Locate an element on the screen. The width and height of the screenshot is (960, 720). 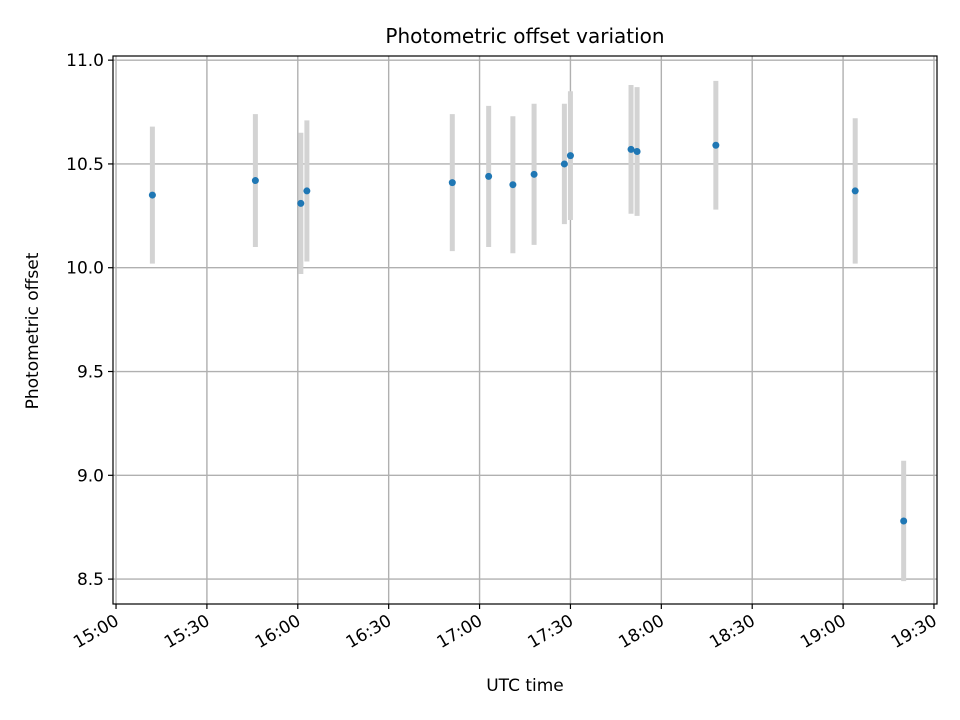
x-tick-label: 15:00 is located at coordinates (96, 632).